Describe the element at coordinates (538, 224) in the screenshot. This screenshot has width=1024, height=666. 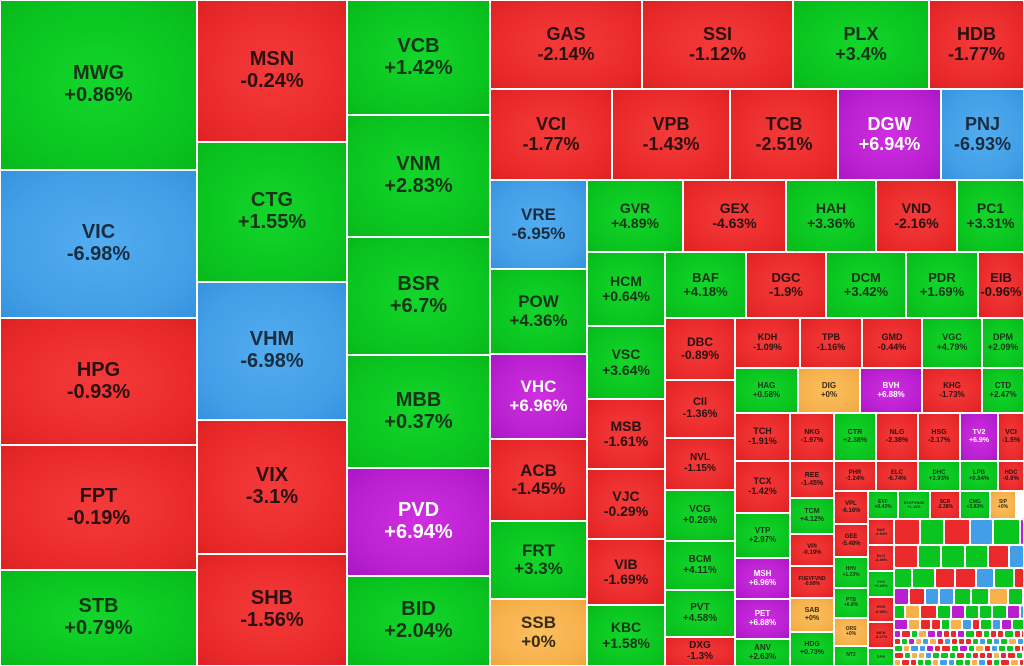
I see `tile-vre: VRE -6.95%` at that location.